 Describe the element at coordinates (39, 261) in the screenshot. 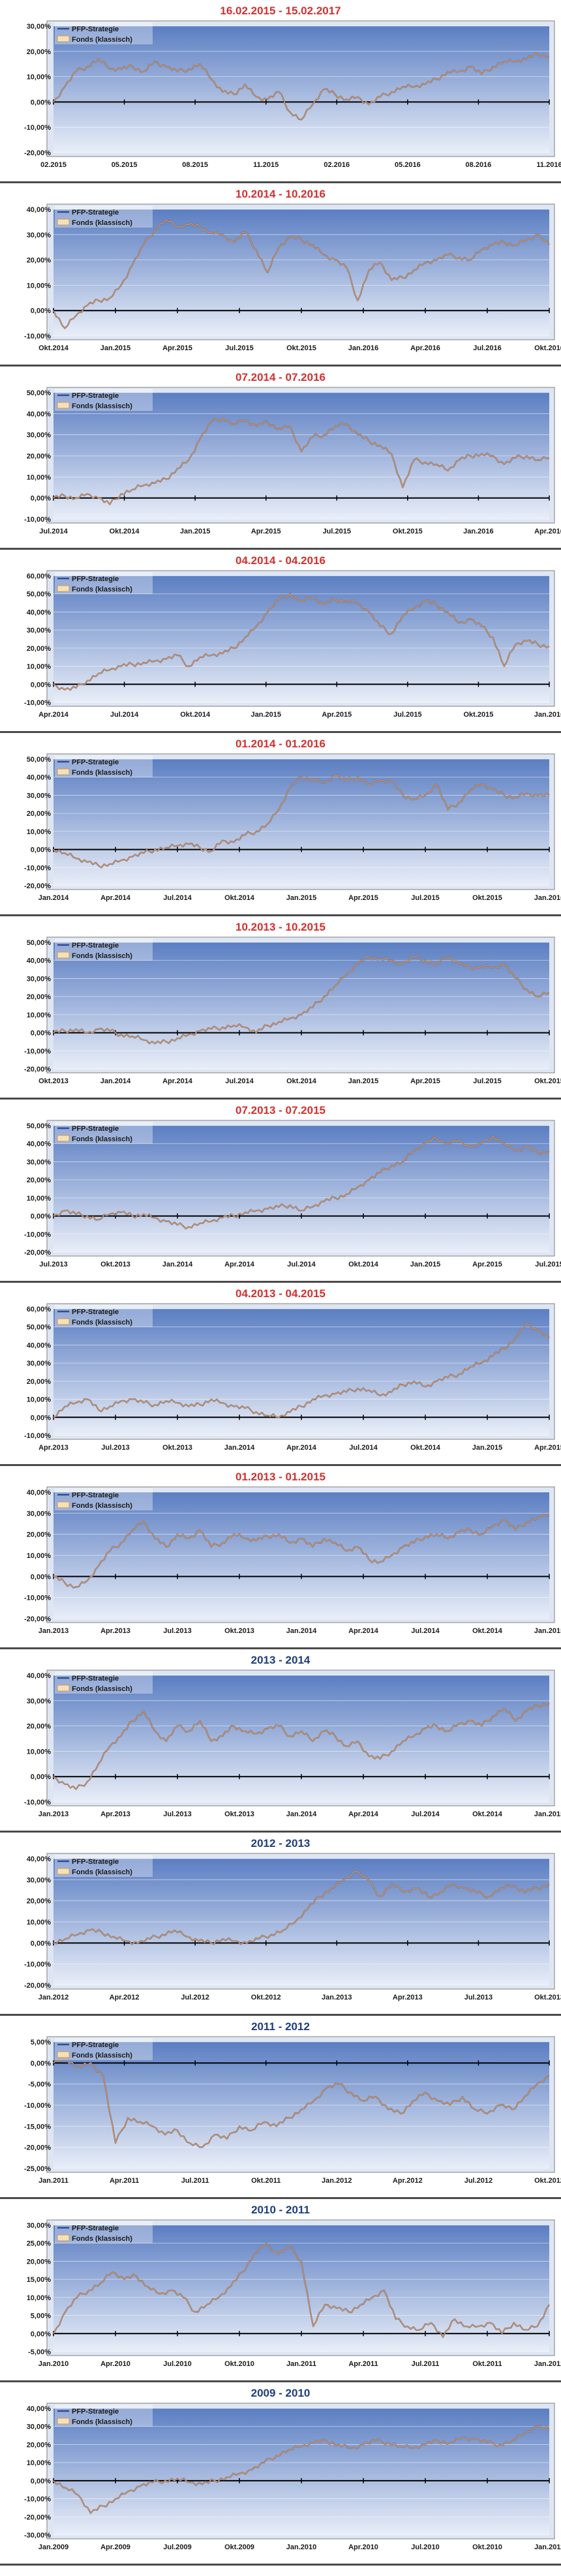

I see `y-tick-label: 20,00%` at that location.